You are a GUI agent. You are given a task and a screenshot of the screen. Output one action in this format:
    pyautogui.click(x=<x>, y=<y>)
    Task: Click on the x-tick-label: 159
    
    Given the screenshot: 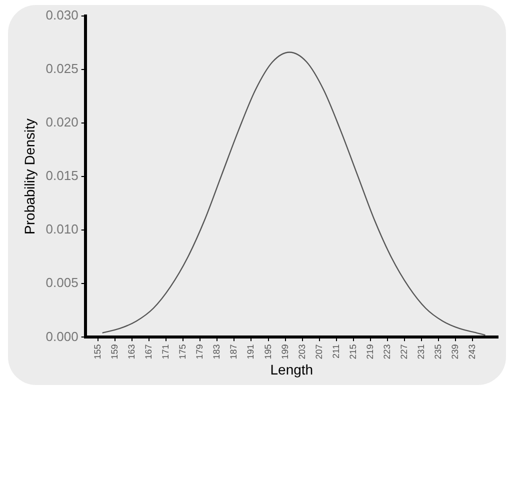 What is the action you would take?
    pyautogui.click(x=115, y=352)
    